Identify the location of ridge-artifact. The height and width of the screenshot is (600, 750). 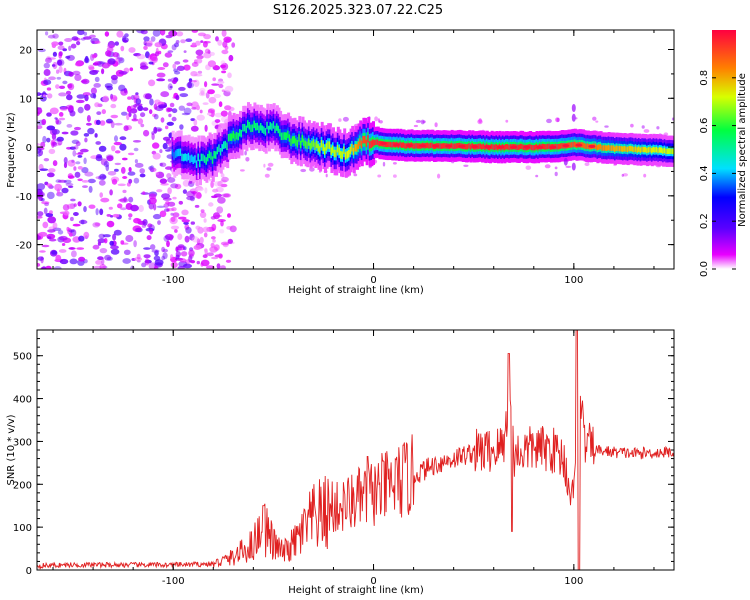
(573, 166).